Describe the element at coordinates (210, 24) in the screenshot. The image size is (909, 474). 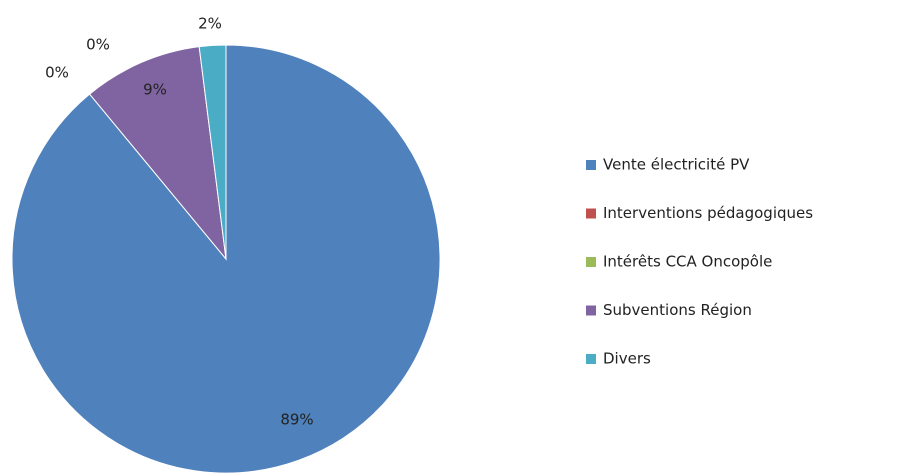
I see `data-label: 2%` at that location.